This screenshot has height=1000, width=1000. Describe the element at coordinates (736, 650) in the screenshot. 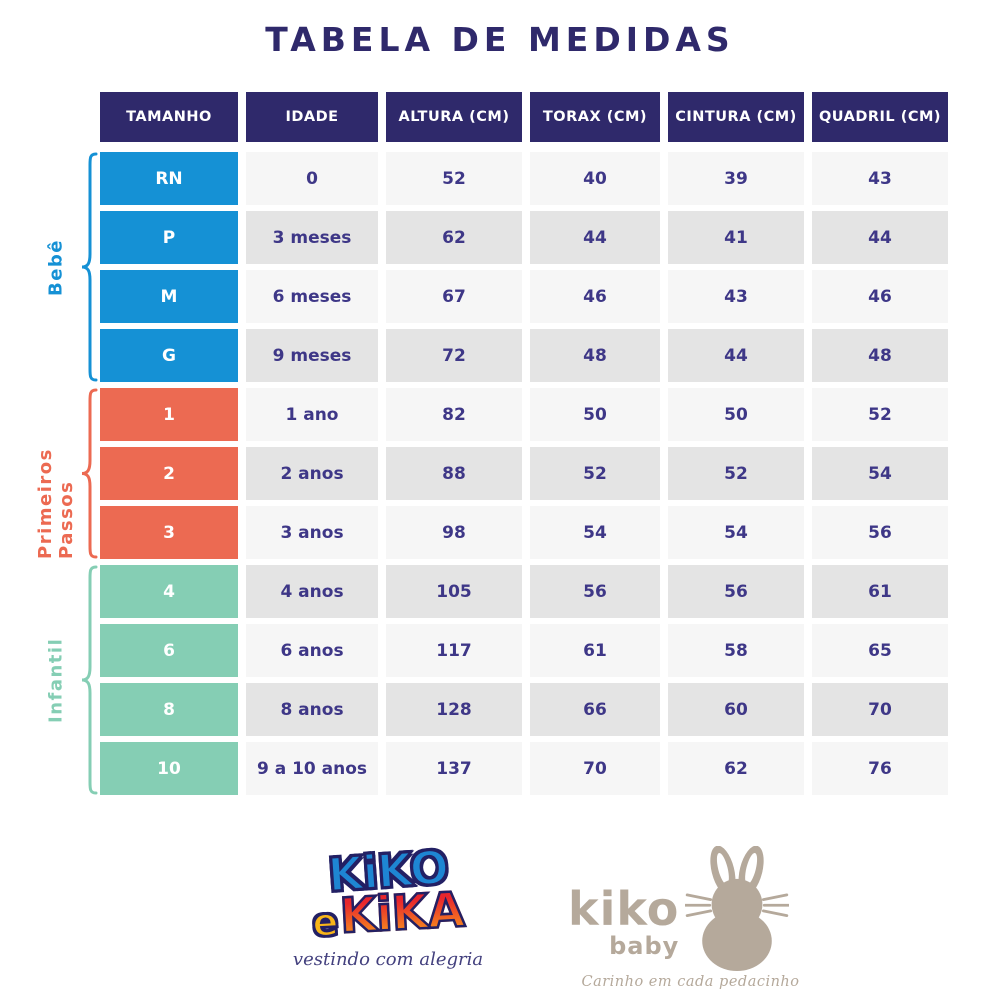

I see `value-cell: 58` at that location.